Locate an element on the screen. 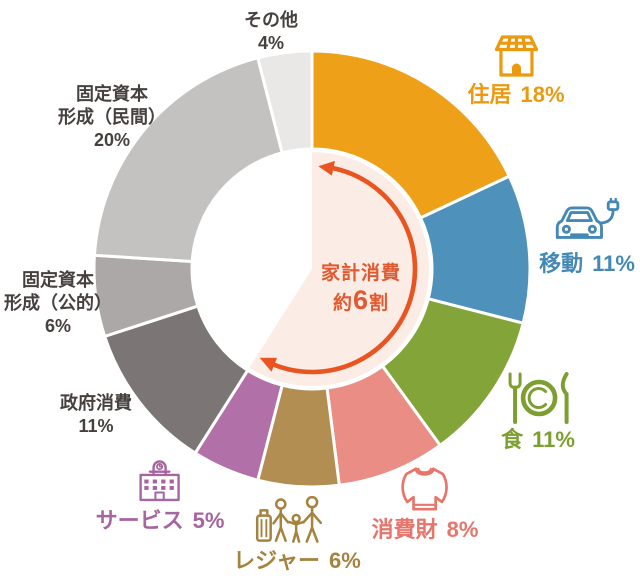  label-housing: 住居 18% is located at coordinates (516, 70).